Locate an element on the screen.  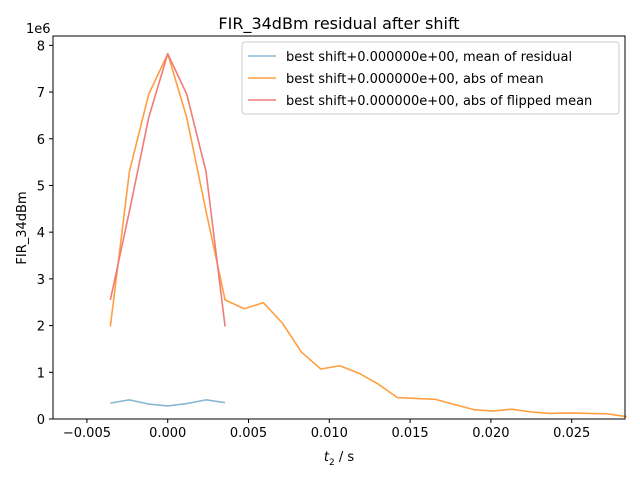
y-tick-label: 1 is located at coordinates (41, 373).